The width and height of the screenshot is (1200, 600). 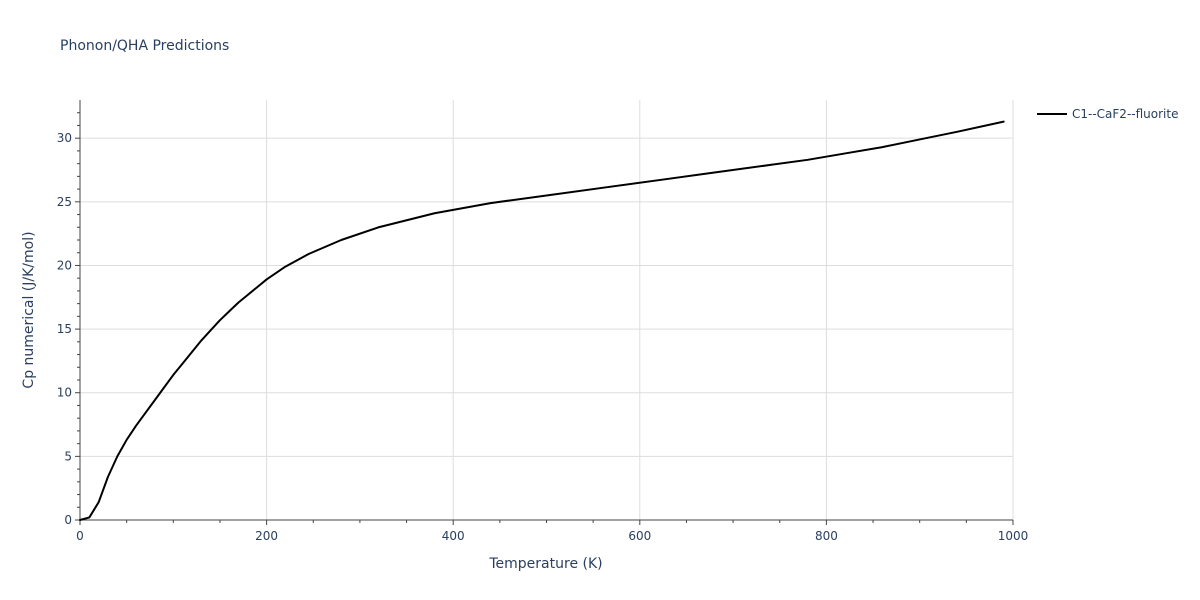 I want to click on y-tick-label: 30, so click(x=64, y=138).